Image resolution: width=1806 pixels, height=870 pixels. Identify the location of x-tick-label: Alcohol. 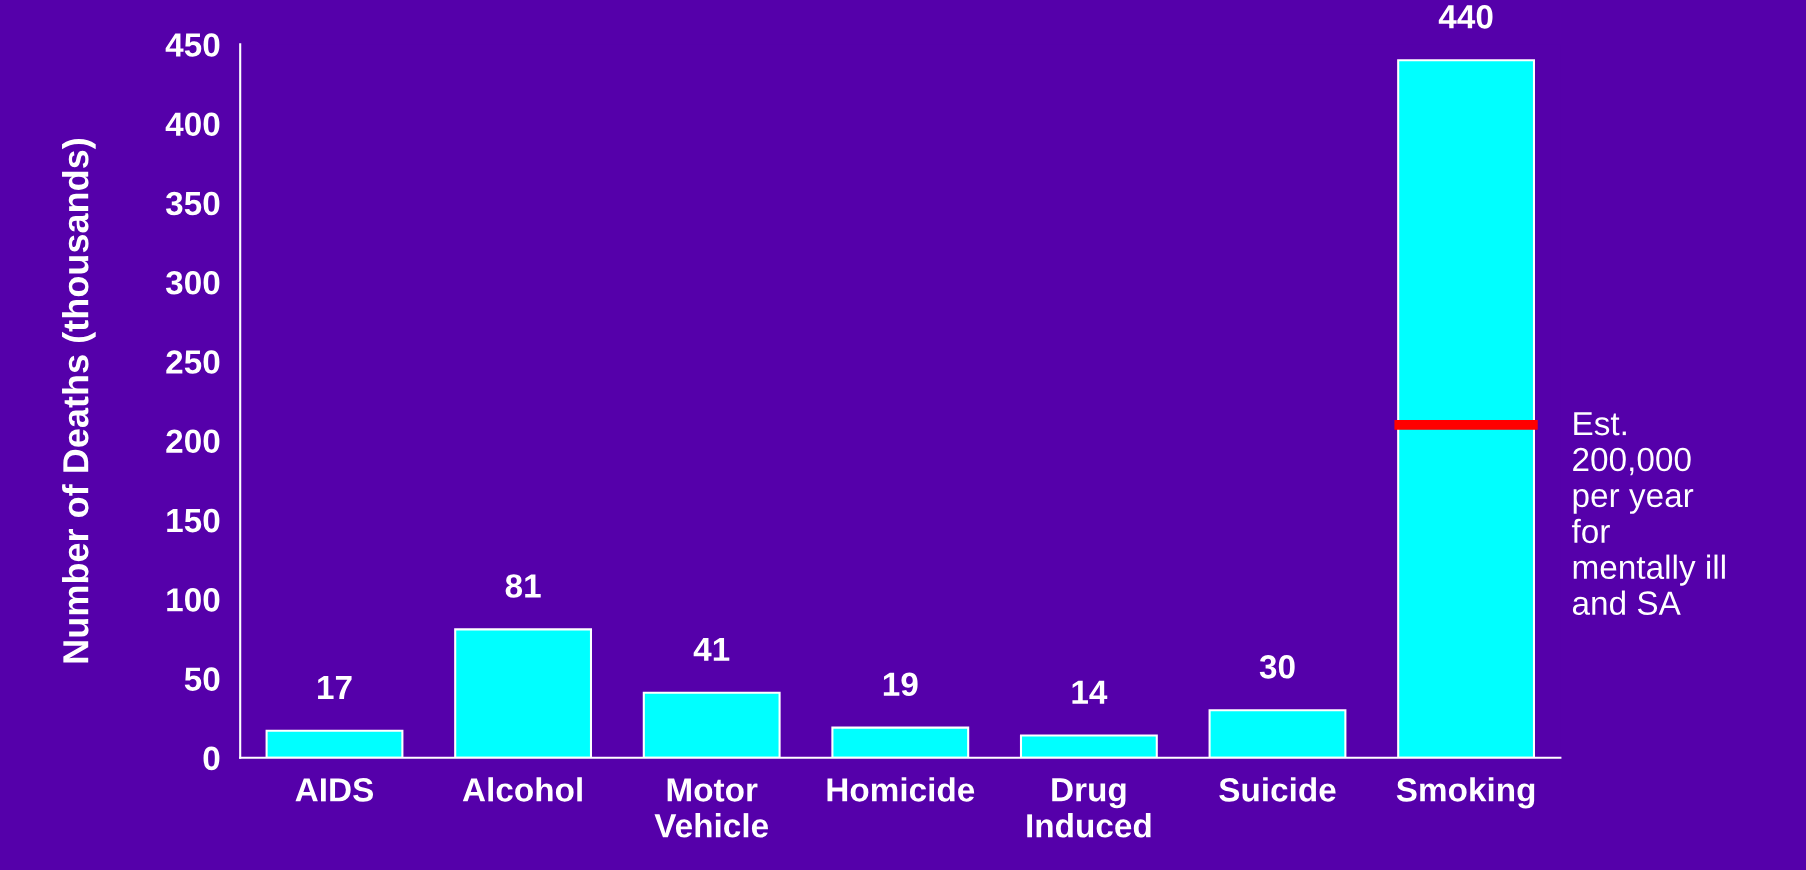
(522, 789).